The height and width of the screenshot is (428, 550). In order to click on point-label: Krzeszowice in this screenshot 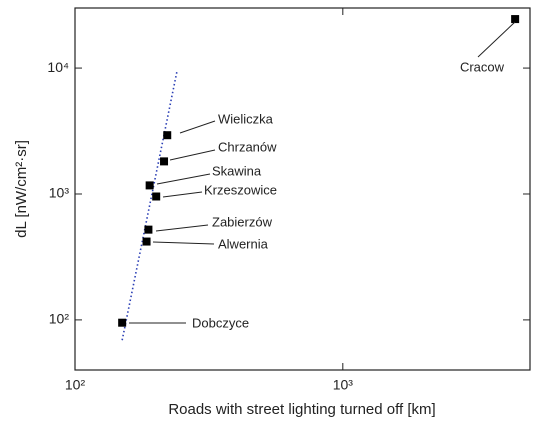, I will do `click(240, 189)`.